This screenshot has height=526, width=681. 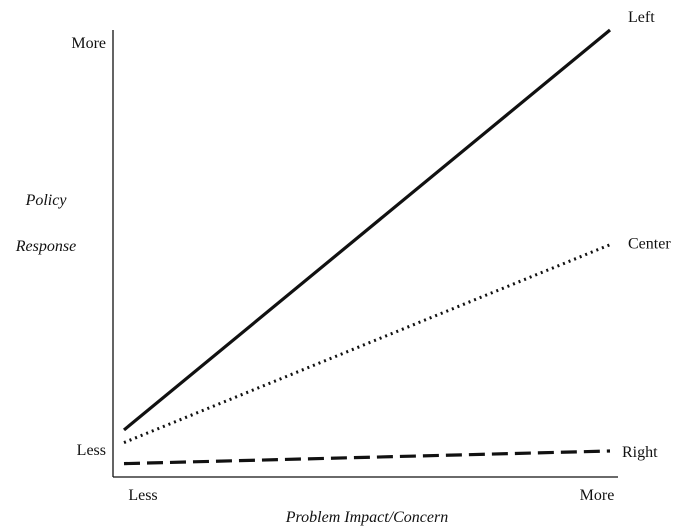 What do you see at coordinates (366, 517) in the screenshot?
I see `x-axis-title: Problem Impact/Concern` at bounding box center [366, 517].